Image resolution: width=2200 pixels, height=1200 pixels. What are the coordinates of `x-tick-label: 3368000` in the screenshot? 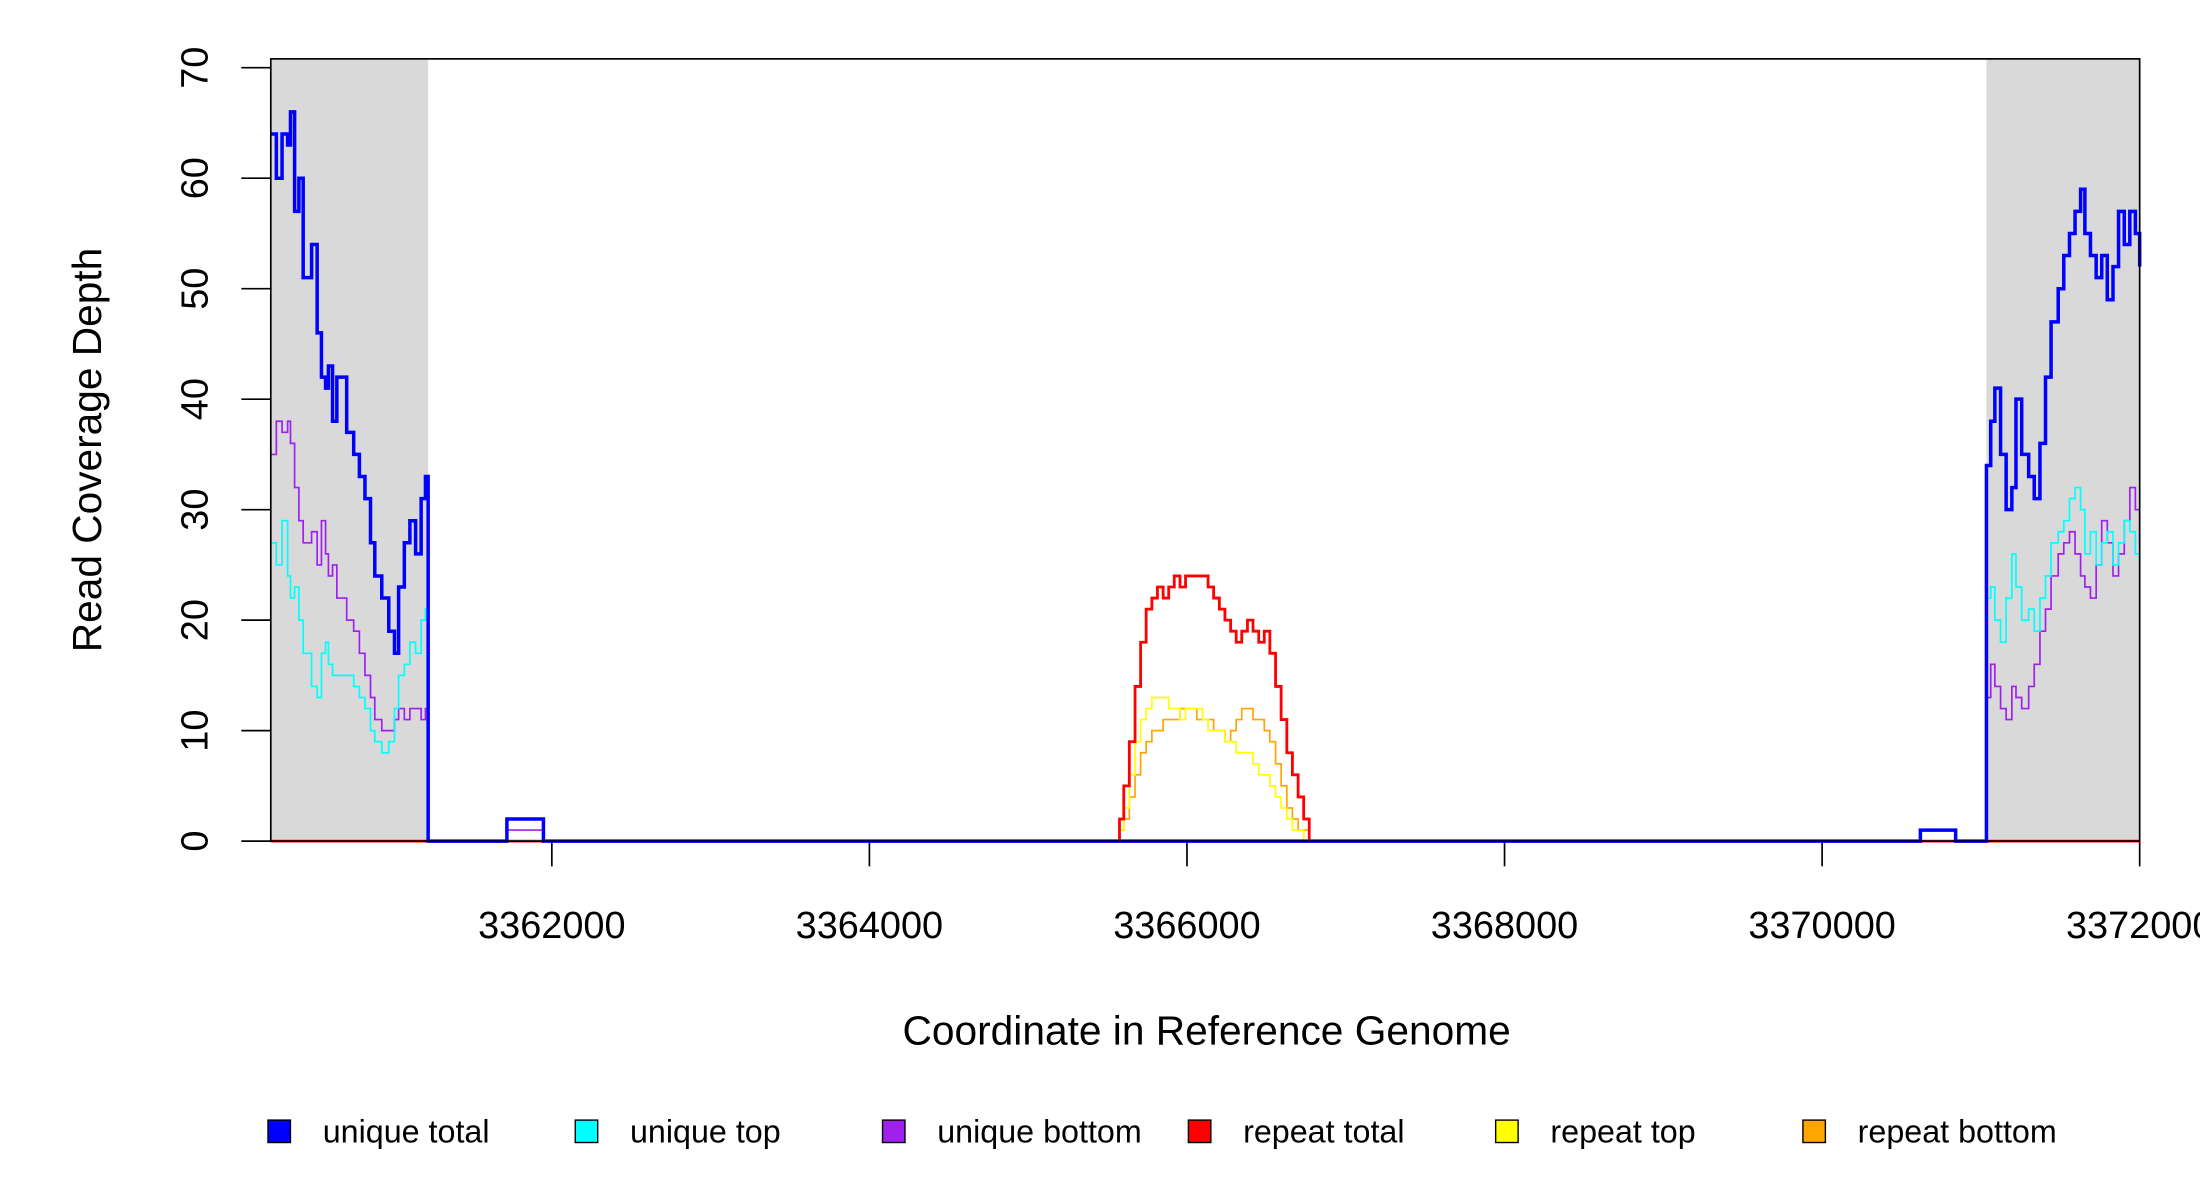 It's located at (1504, 926).